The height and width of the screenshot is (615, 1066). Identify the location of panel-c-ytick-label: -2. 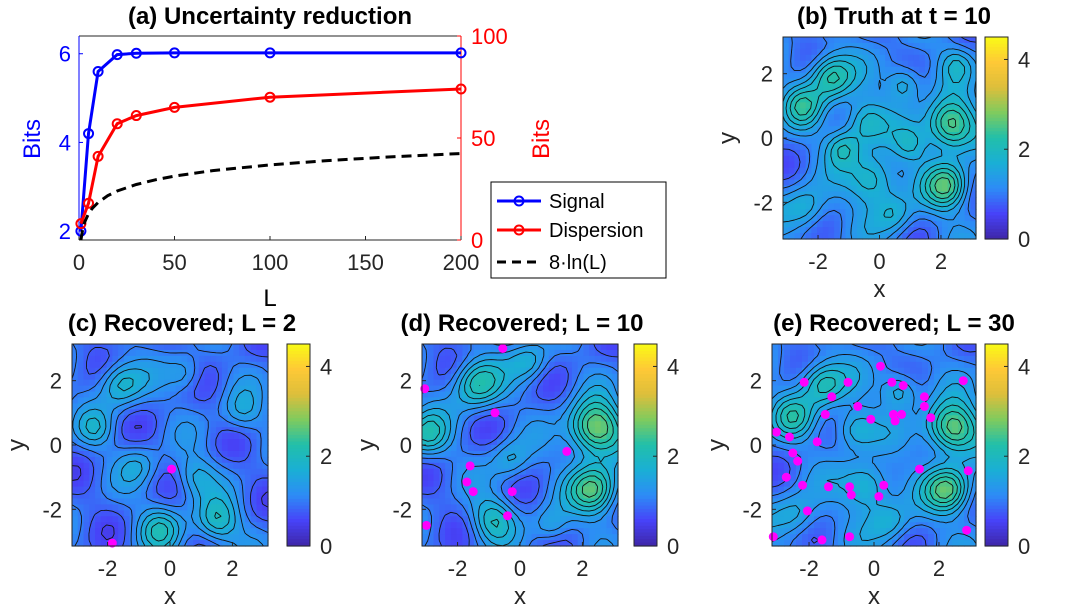
(52, 509).